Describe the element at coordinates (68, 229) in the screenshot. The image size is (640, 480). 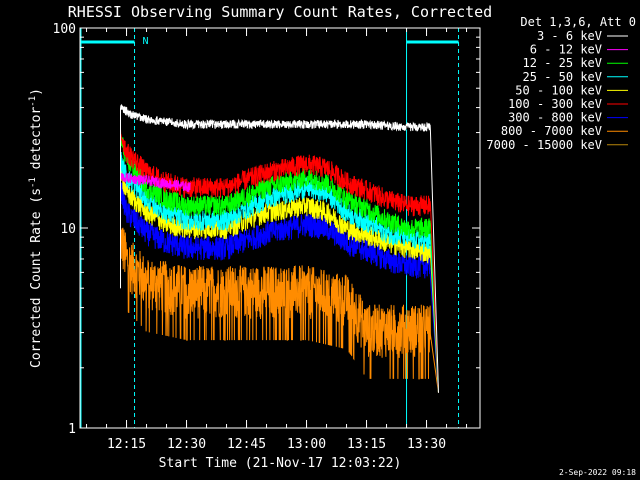
I see `y-tick-label: 10` at that location.